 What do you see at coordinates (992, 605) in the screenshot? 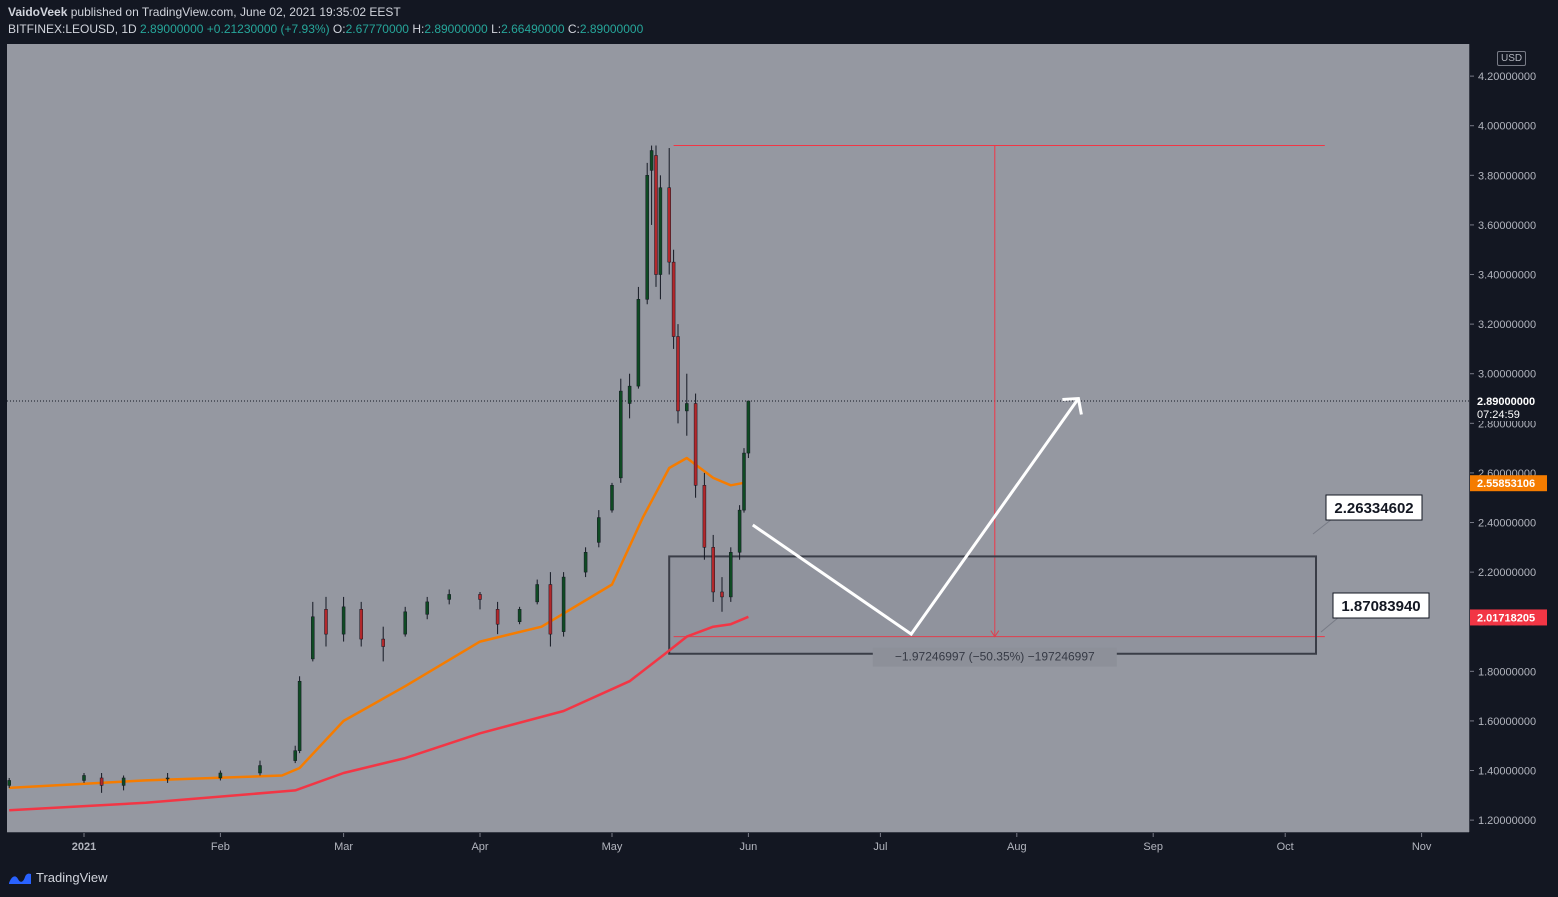
I see `support-zone-box` at bounding box center [992, 605].